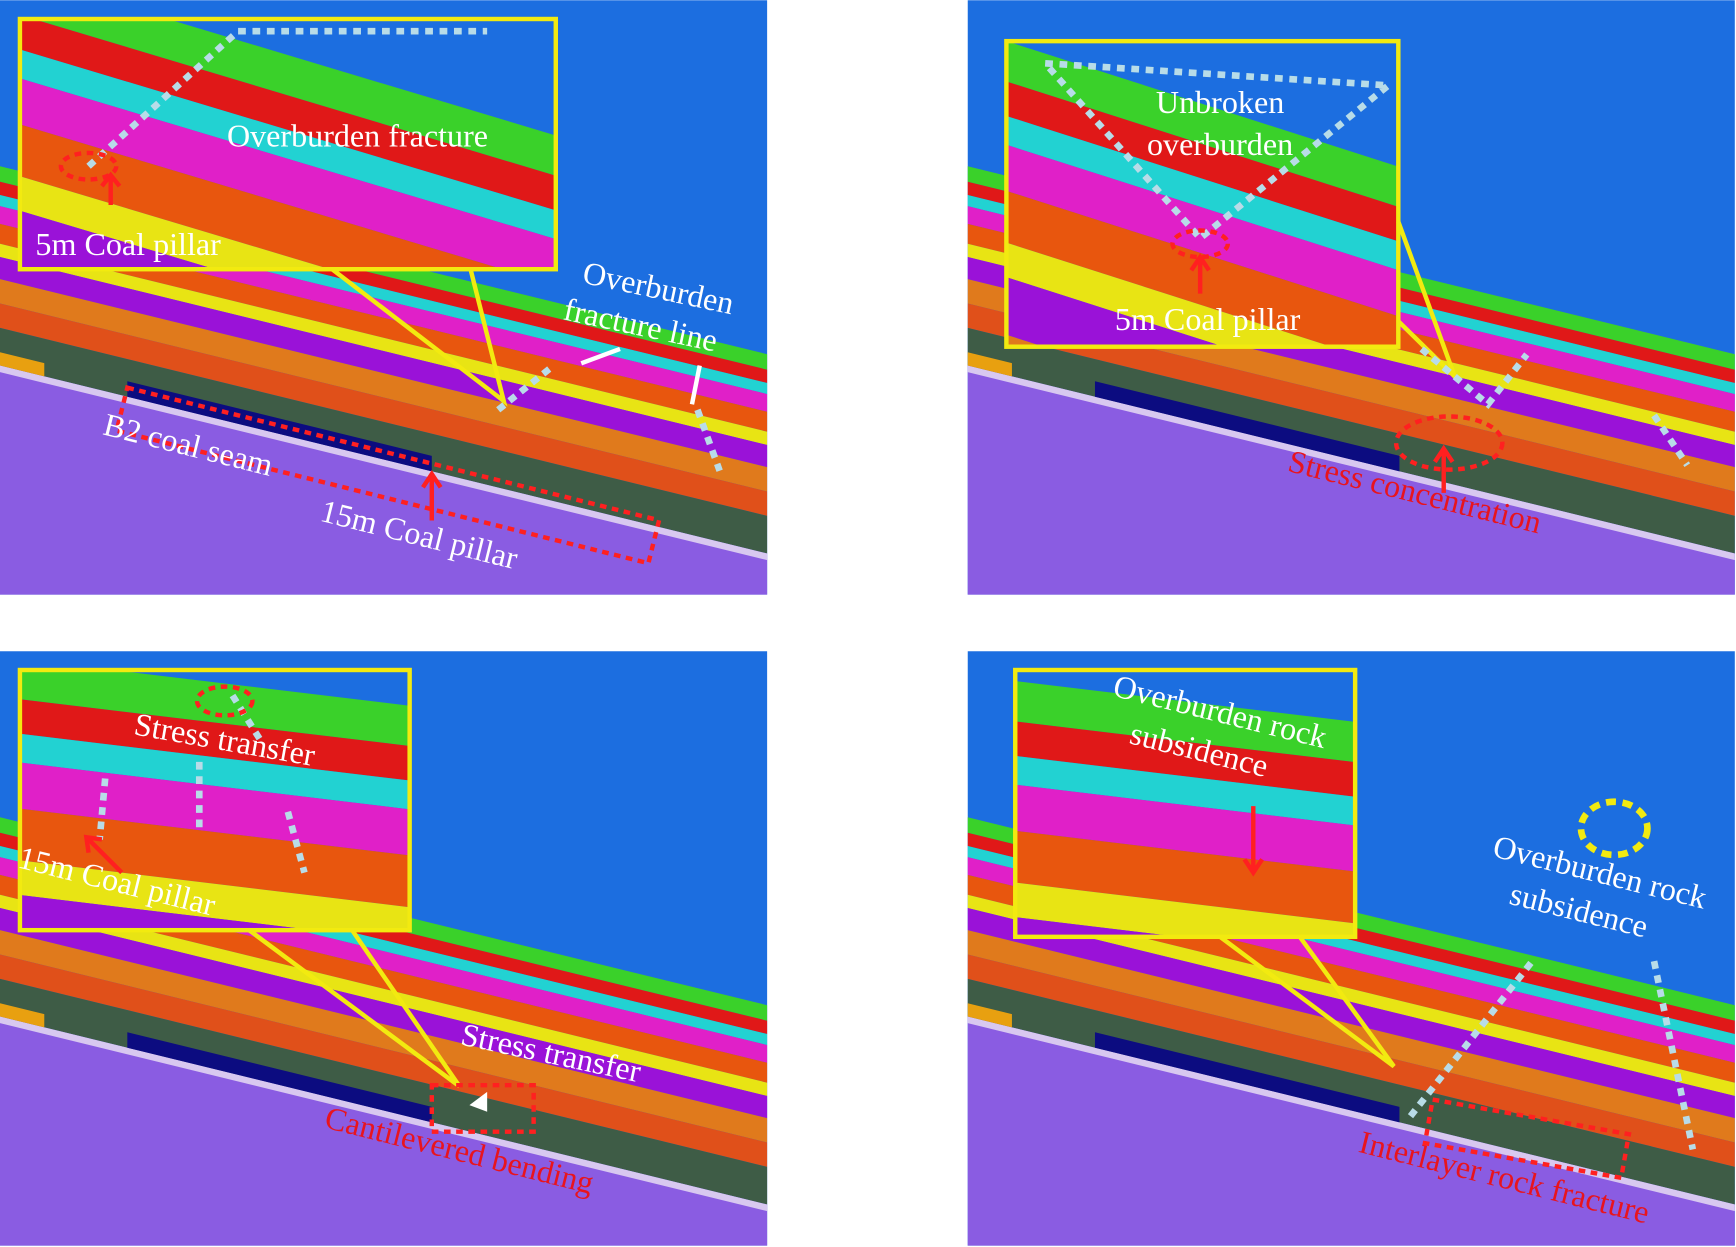 The width and height of the screenshot is (1736, 1247). Describe the element at coordinates (1220, 123) in the screenshot. I see `label: Unbroken overburden` at that location.